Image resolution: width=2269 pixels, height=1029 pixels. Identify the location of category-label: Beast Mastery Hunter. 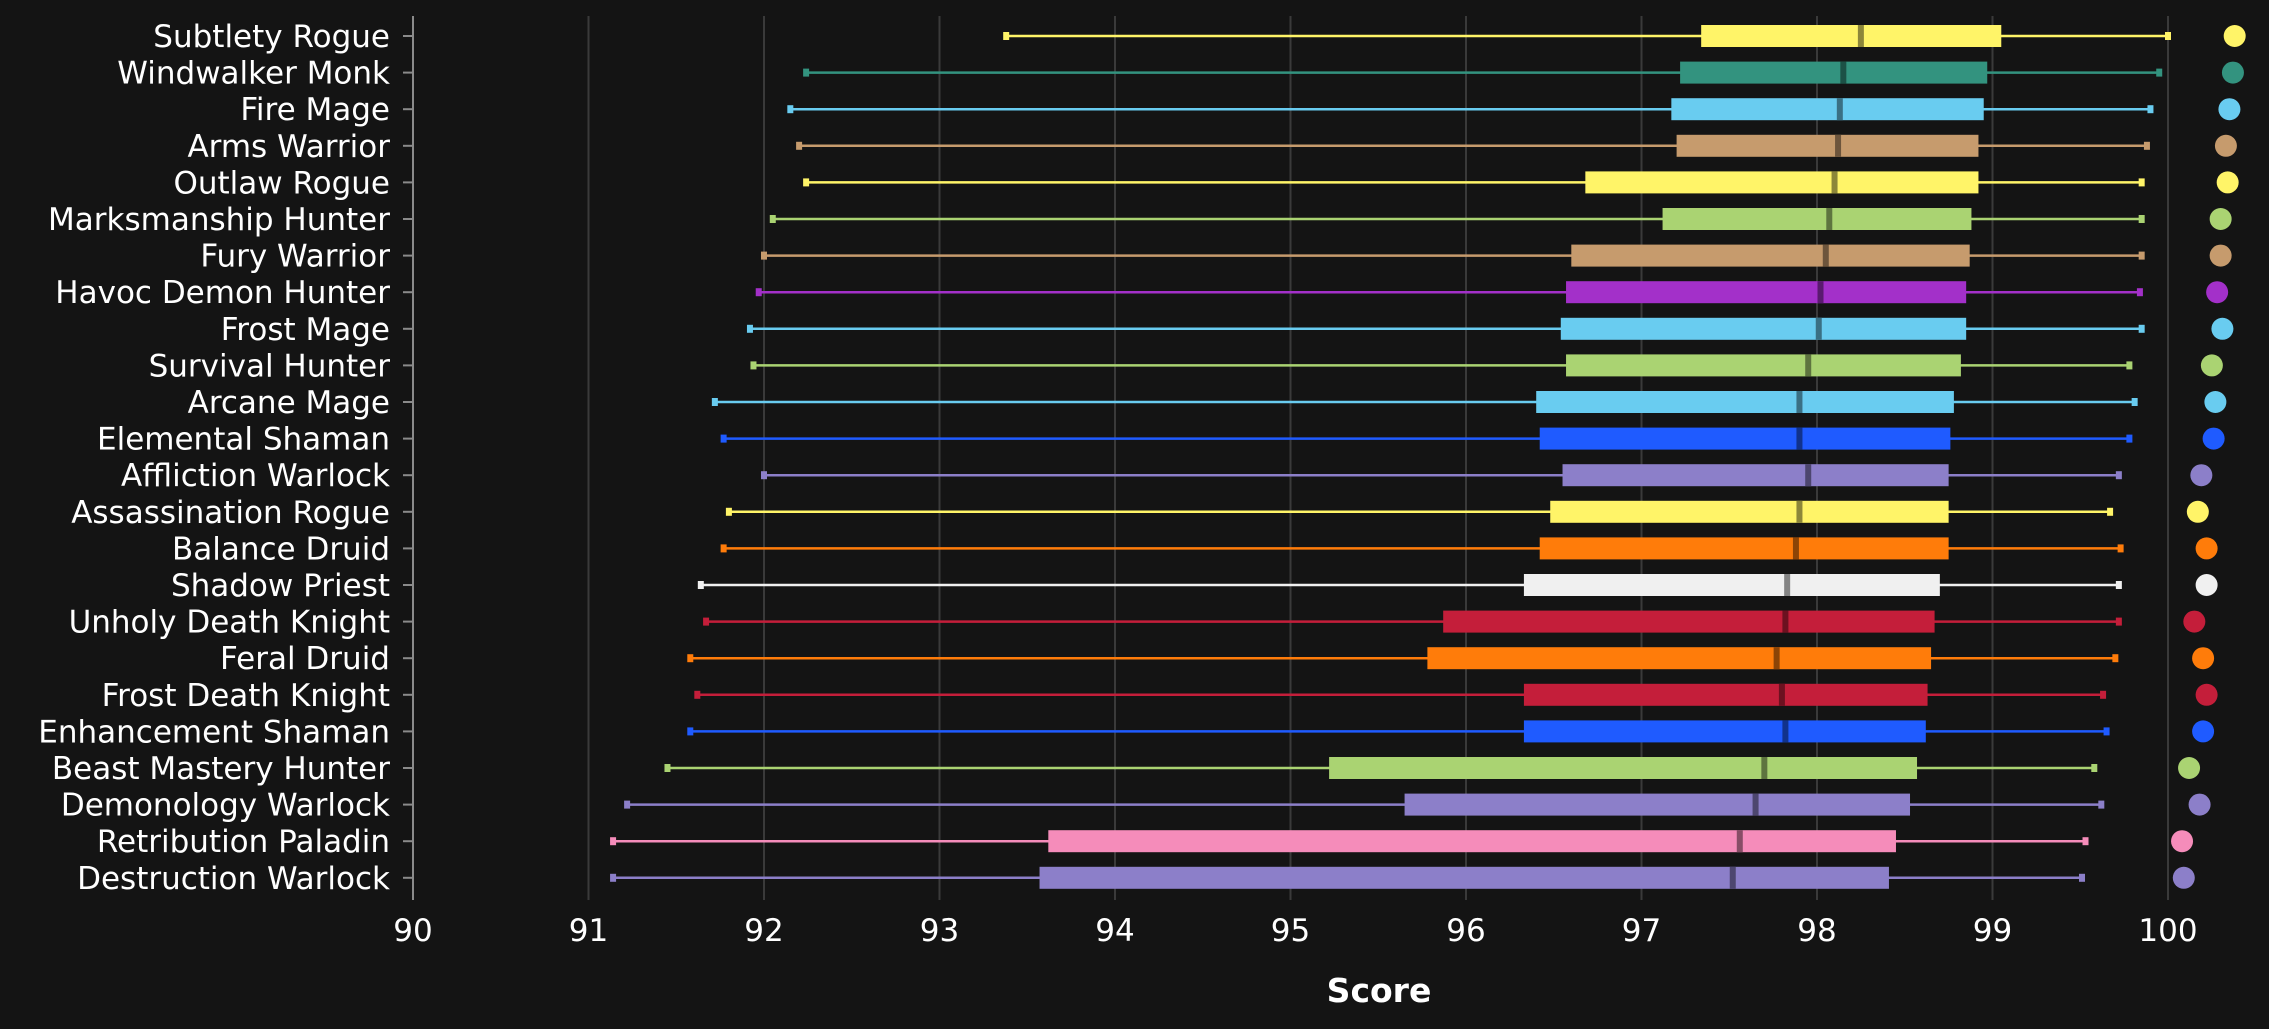
(221, 769).